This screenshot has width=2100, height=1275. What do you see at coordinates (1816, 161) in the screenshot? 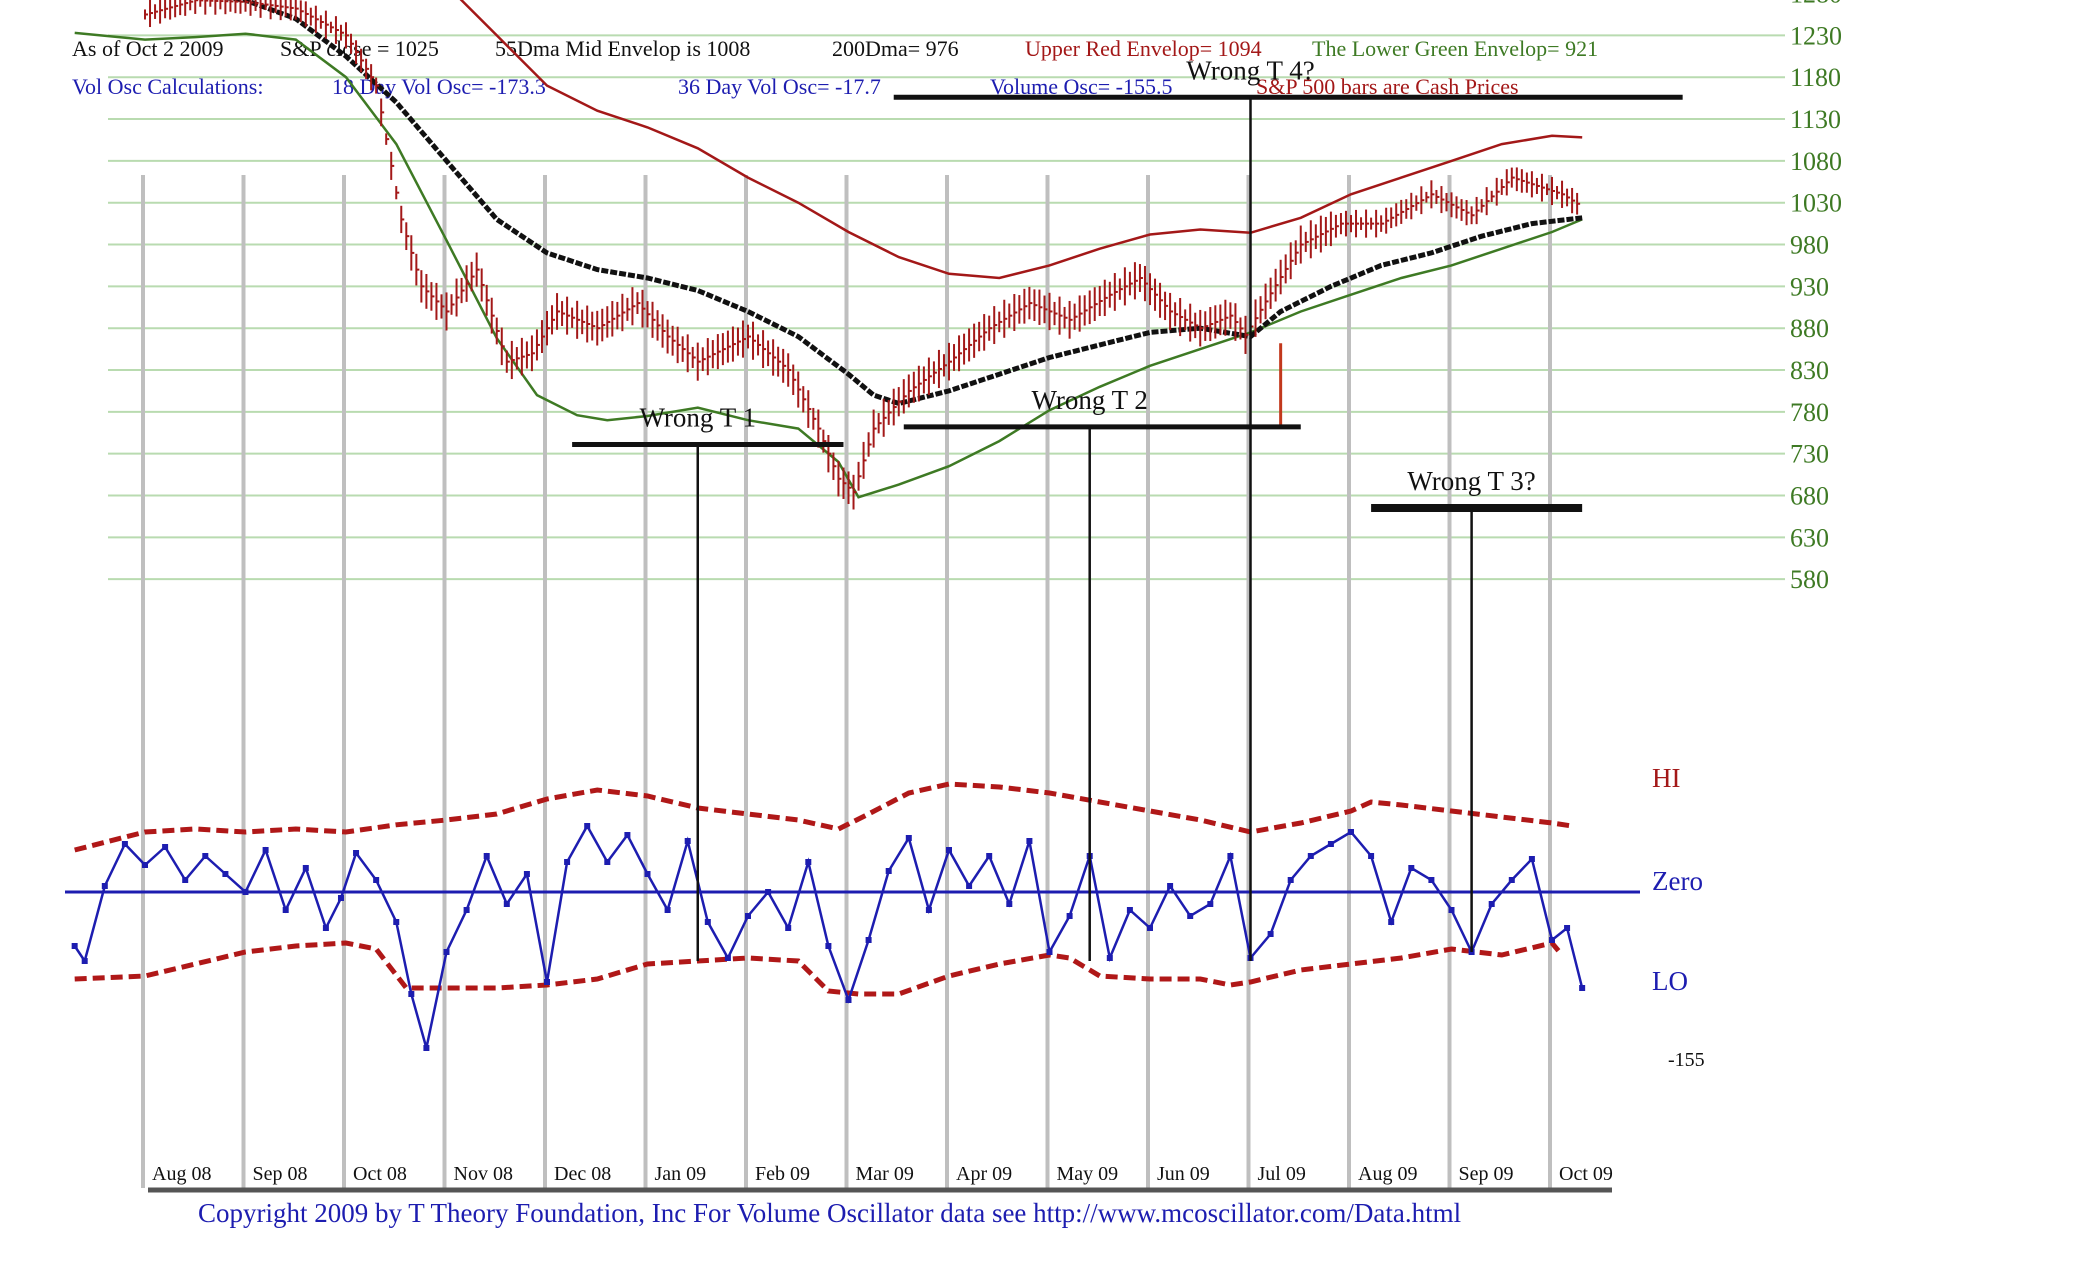
I see `price-tick-1080: 1080` at bounding box center [1816, 161].